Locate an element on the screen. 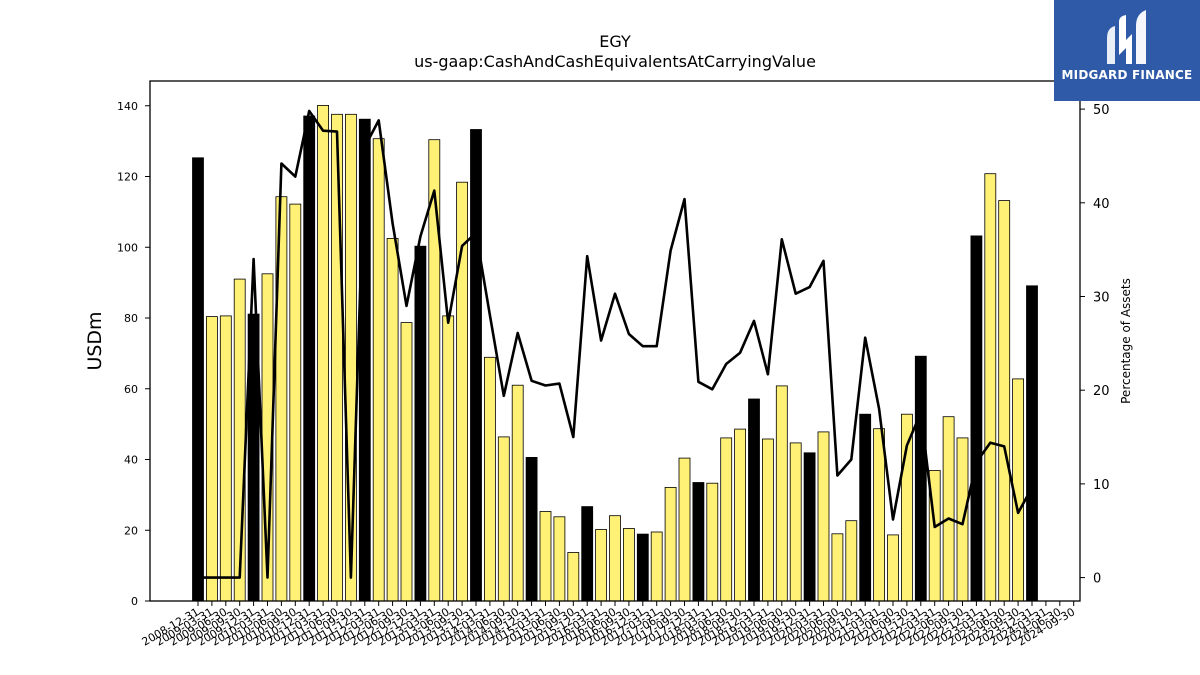  y-tick-label: 40 is located at coordinates (131, 460).